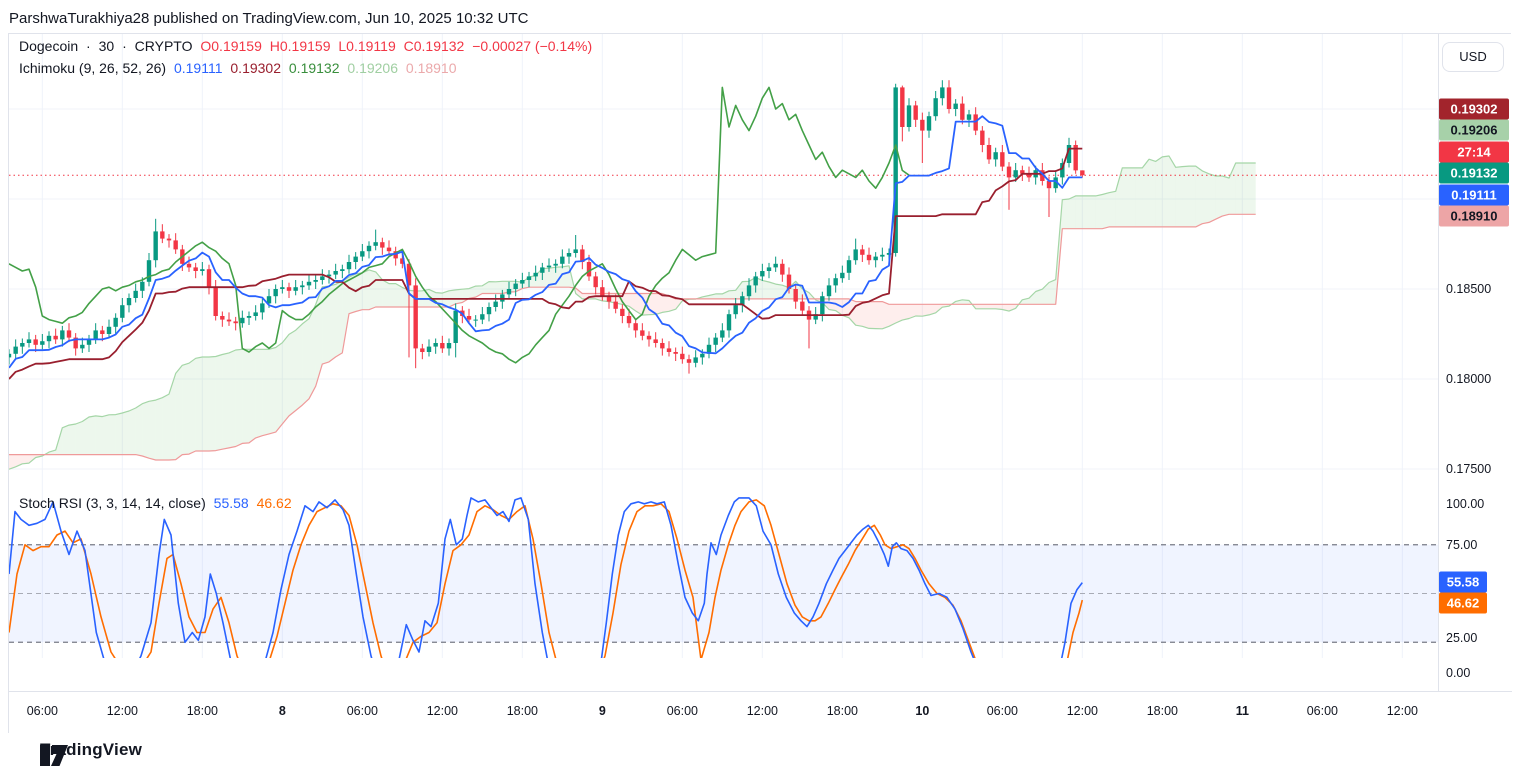 The width and height of the screenshot is (1524, 772). What do you see at coordinates (91, 753) in the screenshot?
I see `tradingview-watermark: TradingView` at bounding box center [91, 753].